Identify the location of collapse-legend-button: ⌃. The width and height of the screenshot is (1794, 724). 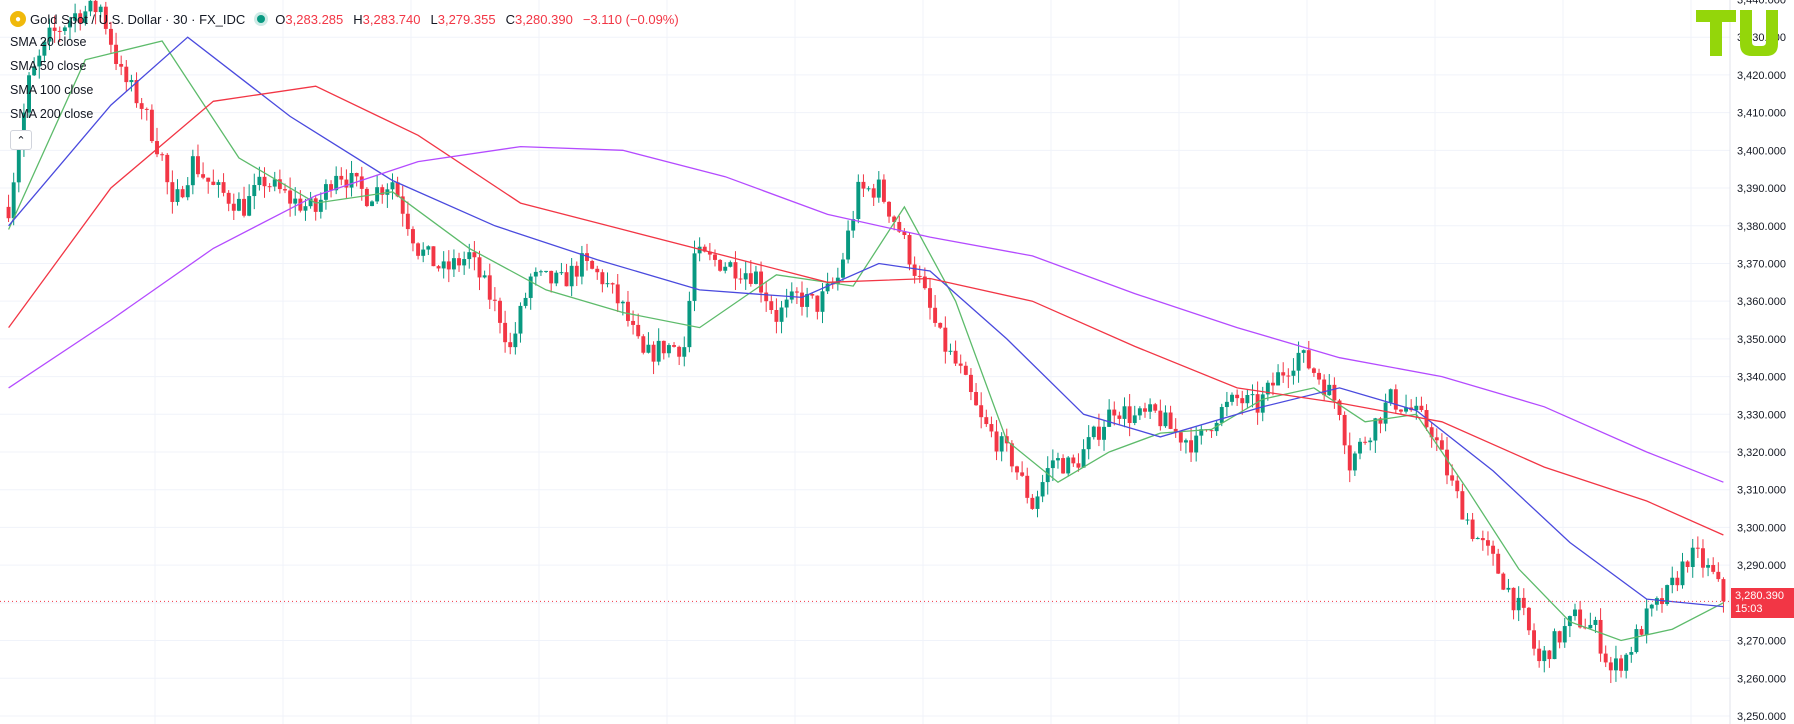
(21, 140).